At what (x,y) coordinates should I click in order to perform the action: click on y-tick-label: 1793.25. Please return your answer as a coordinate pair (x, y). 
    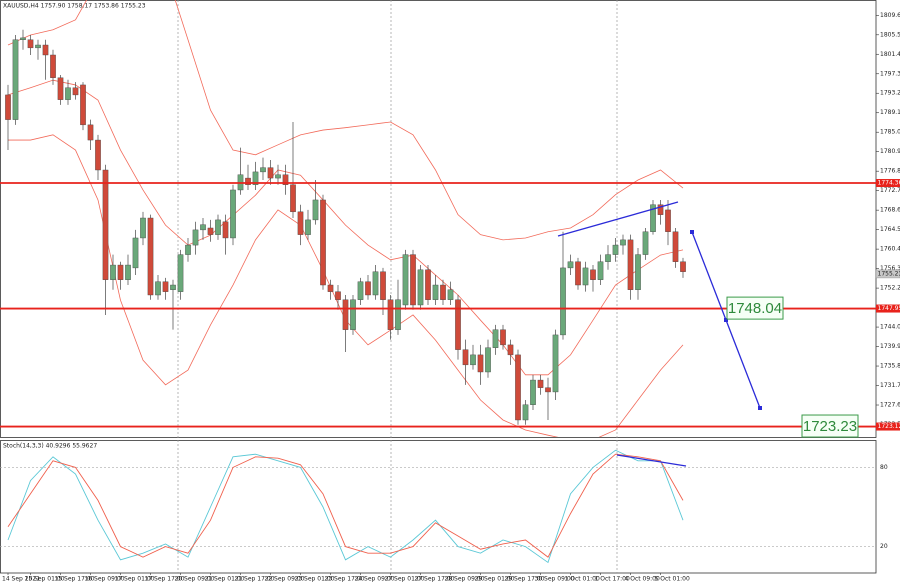
    Looking at the image, I should click on (890, 93).